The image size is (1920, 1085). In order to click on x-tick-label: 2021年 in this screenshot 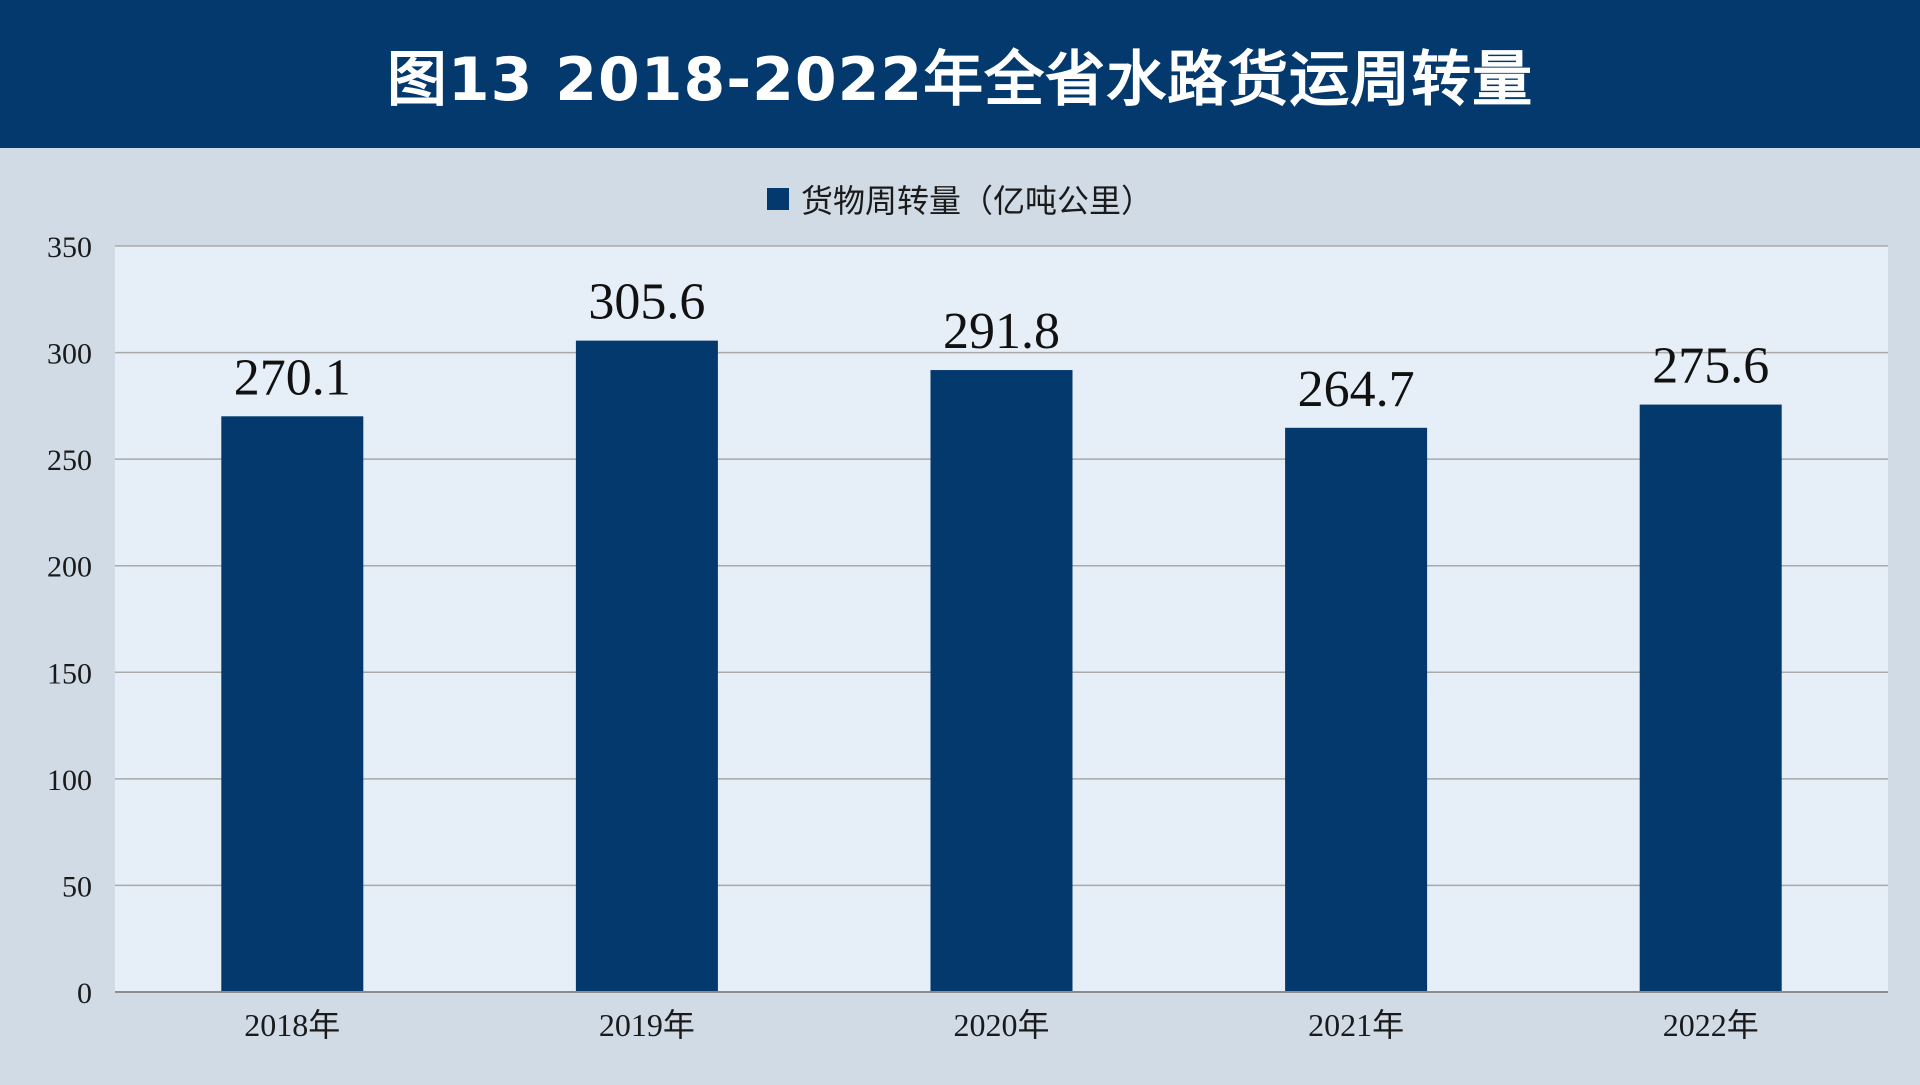, I will do `click(1356, 1025)`.